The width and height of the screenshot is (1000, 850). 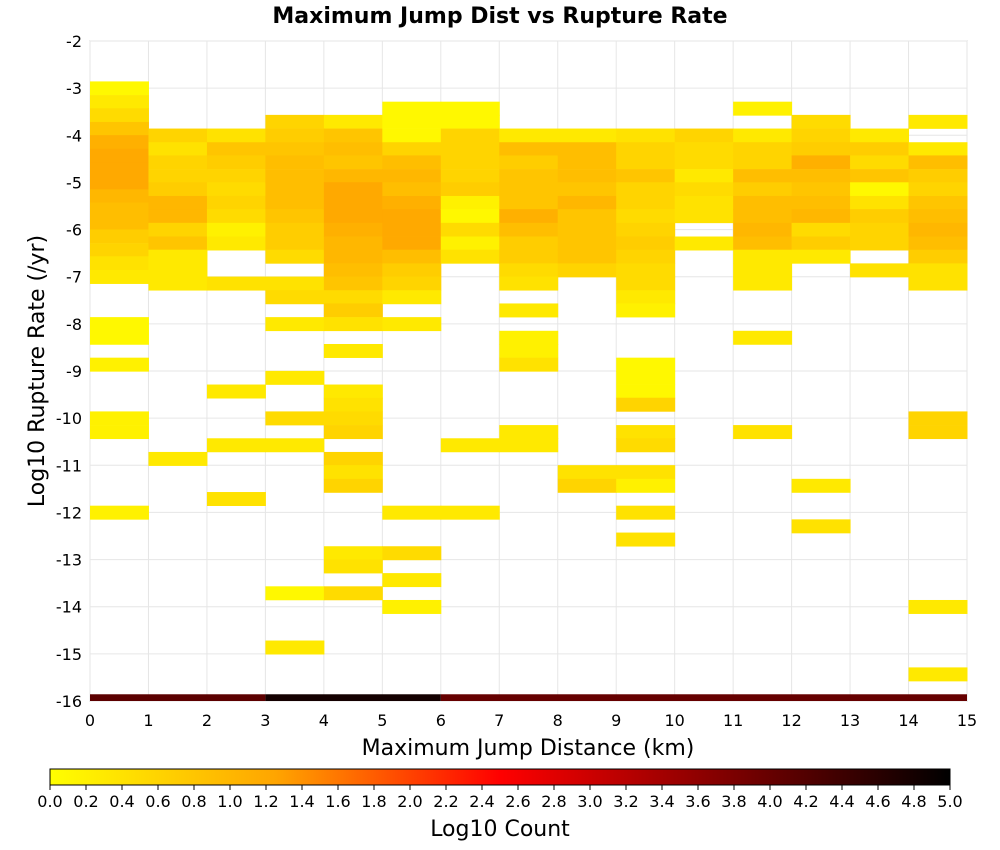 I want to click on y-tick-label: -13, so click(x=69, y=560).